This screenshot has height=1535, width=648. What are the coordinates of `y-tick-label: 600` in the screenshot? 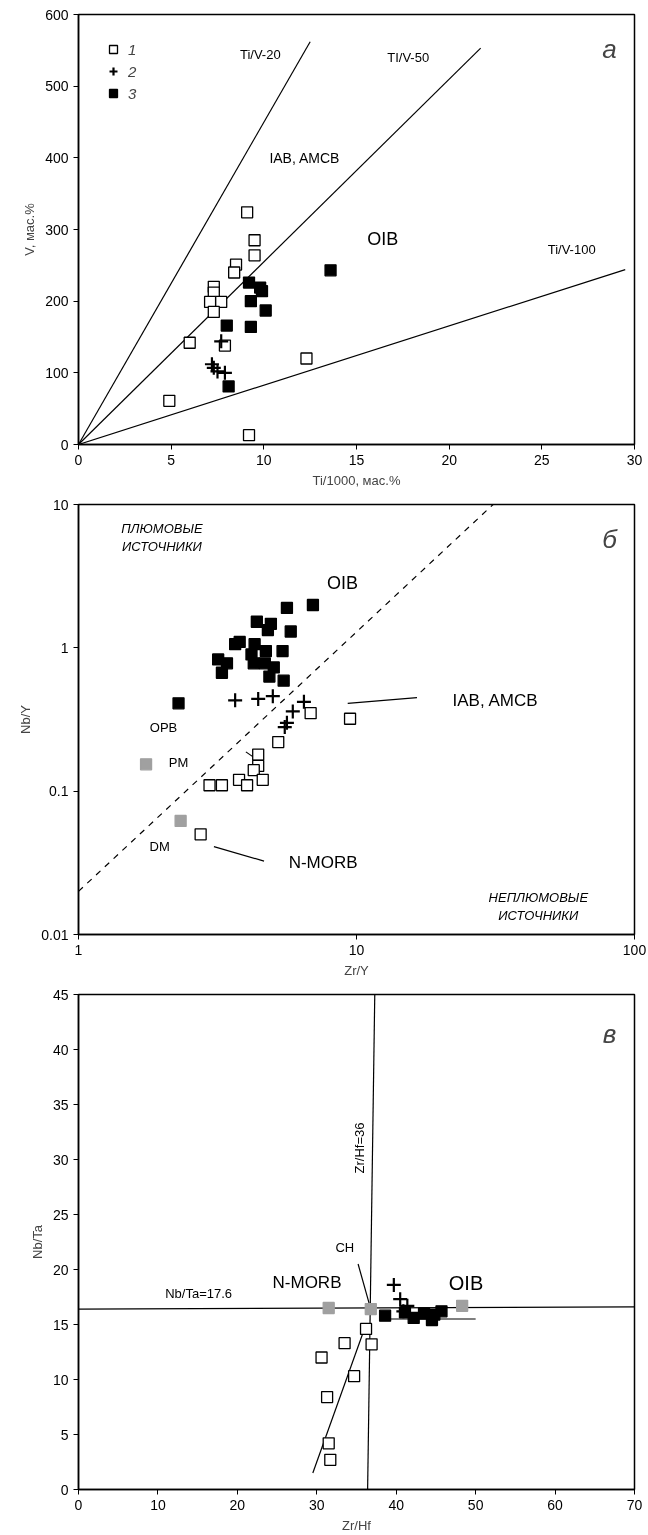 It's located at (57, 14).